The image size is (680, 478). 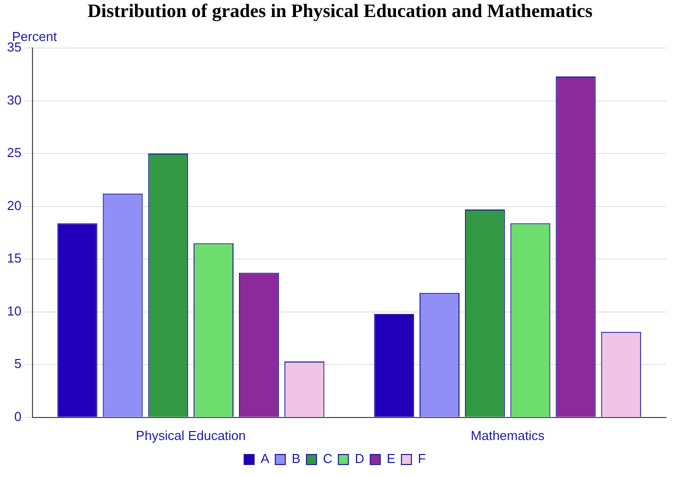 What do you see at coordinates (191, 435) in the screenshot?
I see `x-tick-label: Physical Education` at bounding box center [191, 435].